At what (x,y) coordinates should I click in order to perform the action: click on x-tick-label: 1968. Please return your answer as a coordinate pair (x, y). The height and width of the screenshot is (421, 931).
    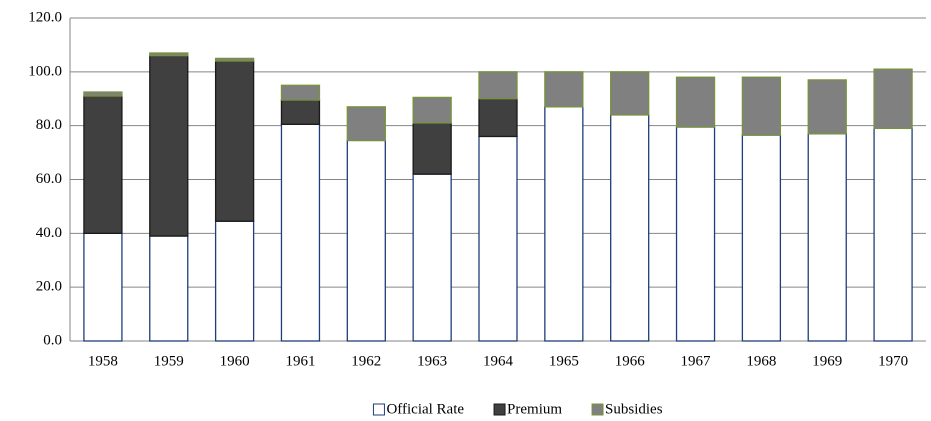
    Looking at the image, I should click on (761, 361).